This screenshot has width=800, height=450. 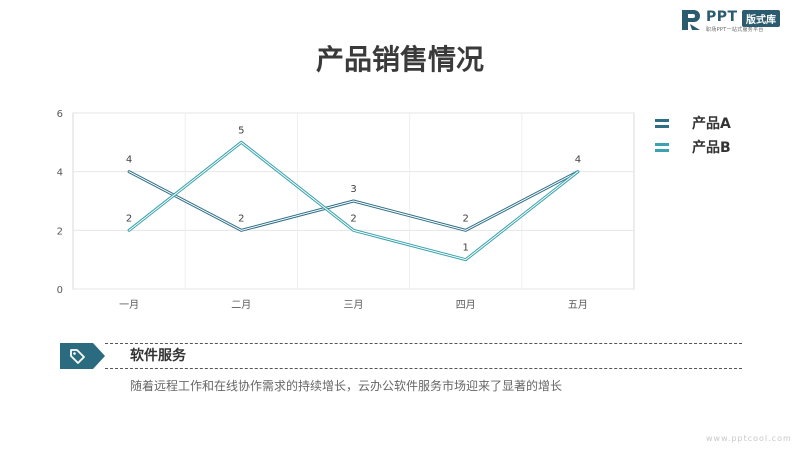 I want to click on divider-bottom, so click(x=423, y=368).